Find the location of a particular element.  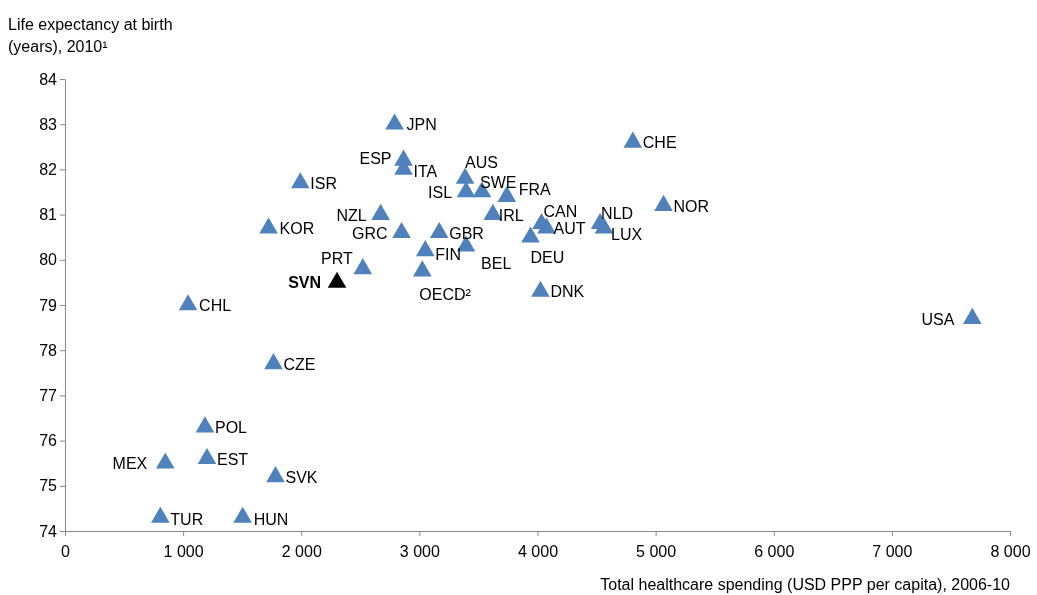

y-tick-label: 74 is located at coordinates (48, 531).